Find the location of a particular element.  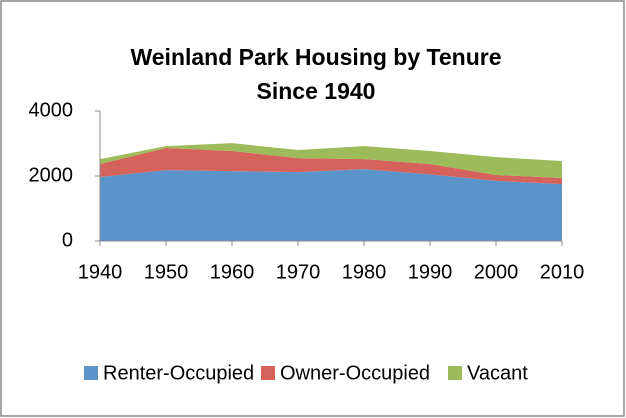

x-tick-label: 2010 is located at coordinates (562, 272).